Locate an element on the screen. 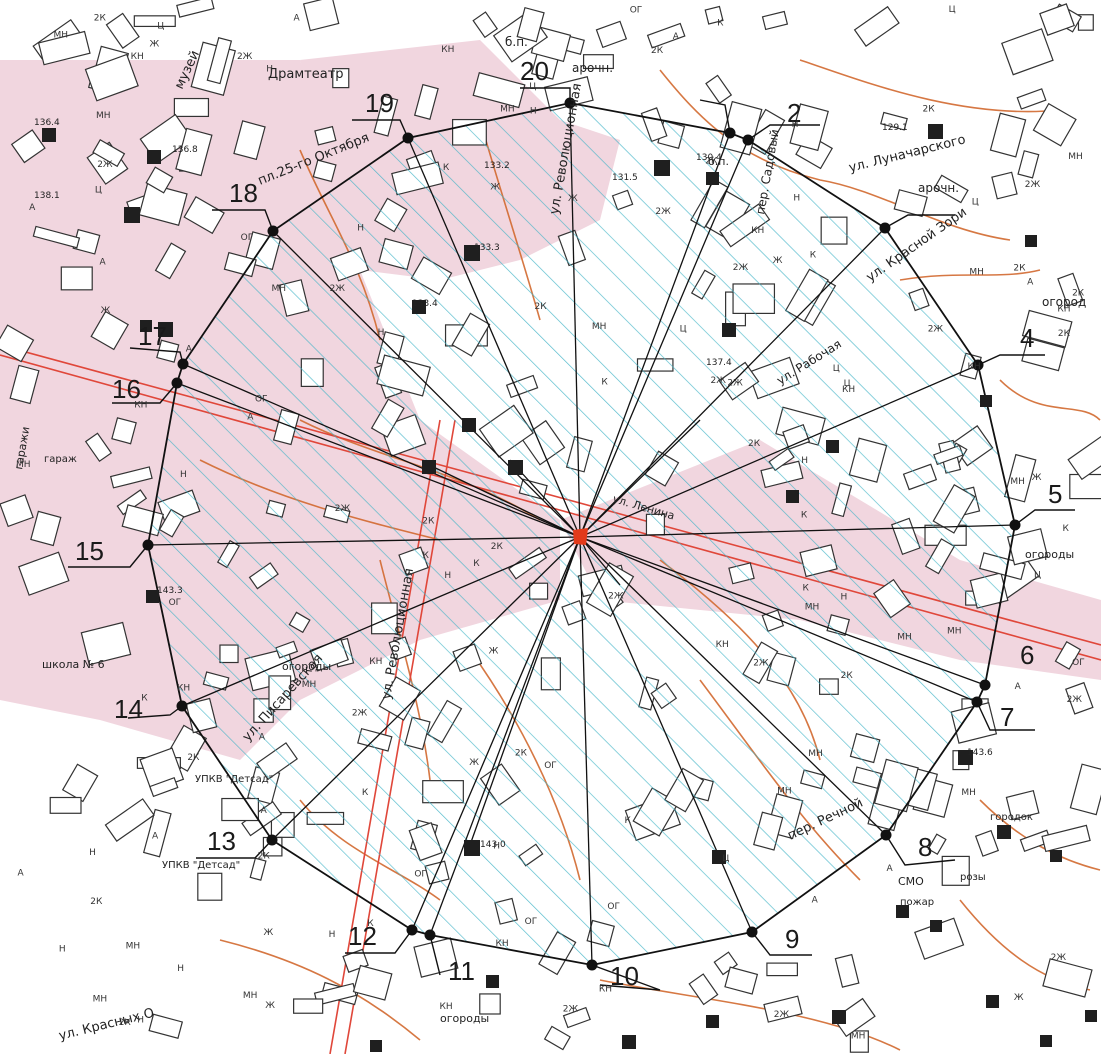  point-label-13: 13 is located at coordinates (221, 841).